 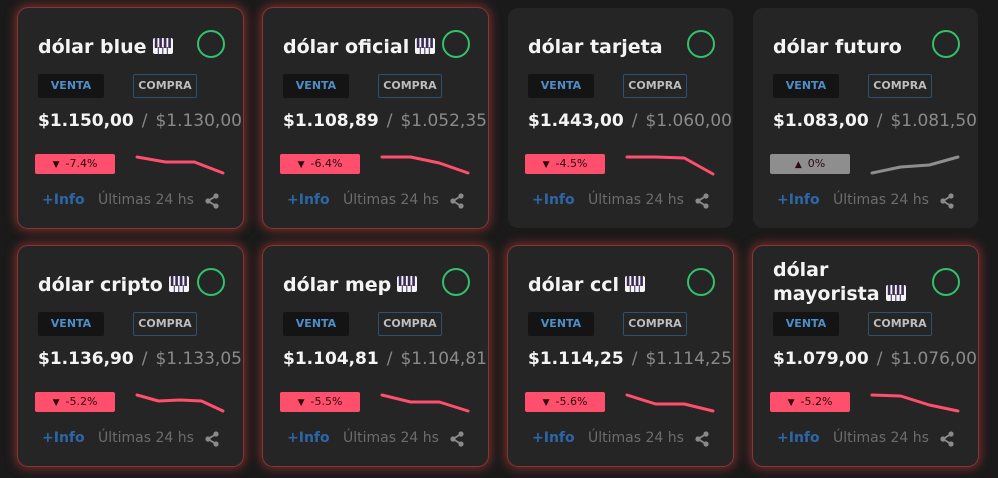 What do you see at coordinates (81, 401) in the screenshot?
I see `change-value: -5.2%` at bounding box center [81, 401].